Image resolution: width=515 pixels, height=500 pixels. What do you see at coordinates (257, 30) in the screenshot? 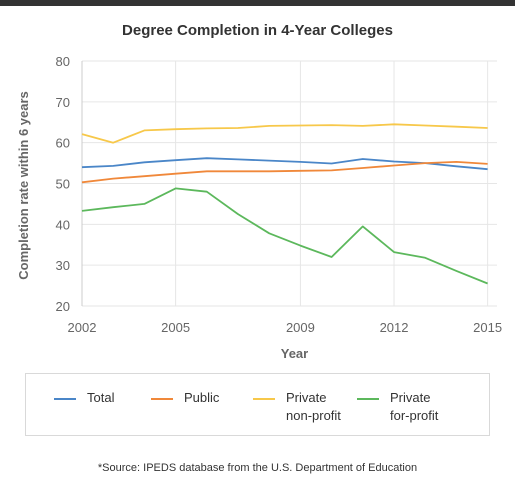
I see `chart-title: Degree Completion in 4-Year Colleges` at bounding box center [257, 30].